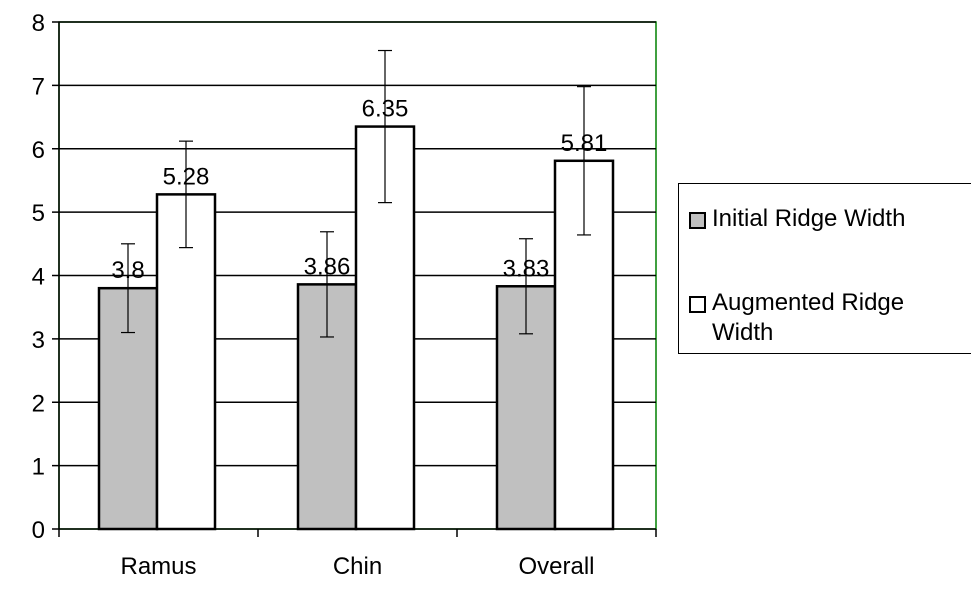 This screenshot has height=590, width=971. I want to click on data-label: 3.8, so click(127, 270).